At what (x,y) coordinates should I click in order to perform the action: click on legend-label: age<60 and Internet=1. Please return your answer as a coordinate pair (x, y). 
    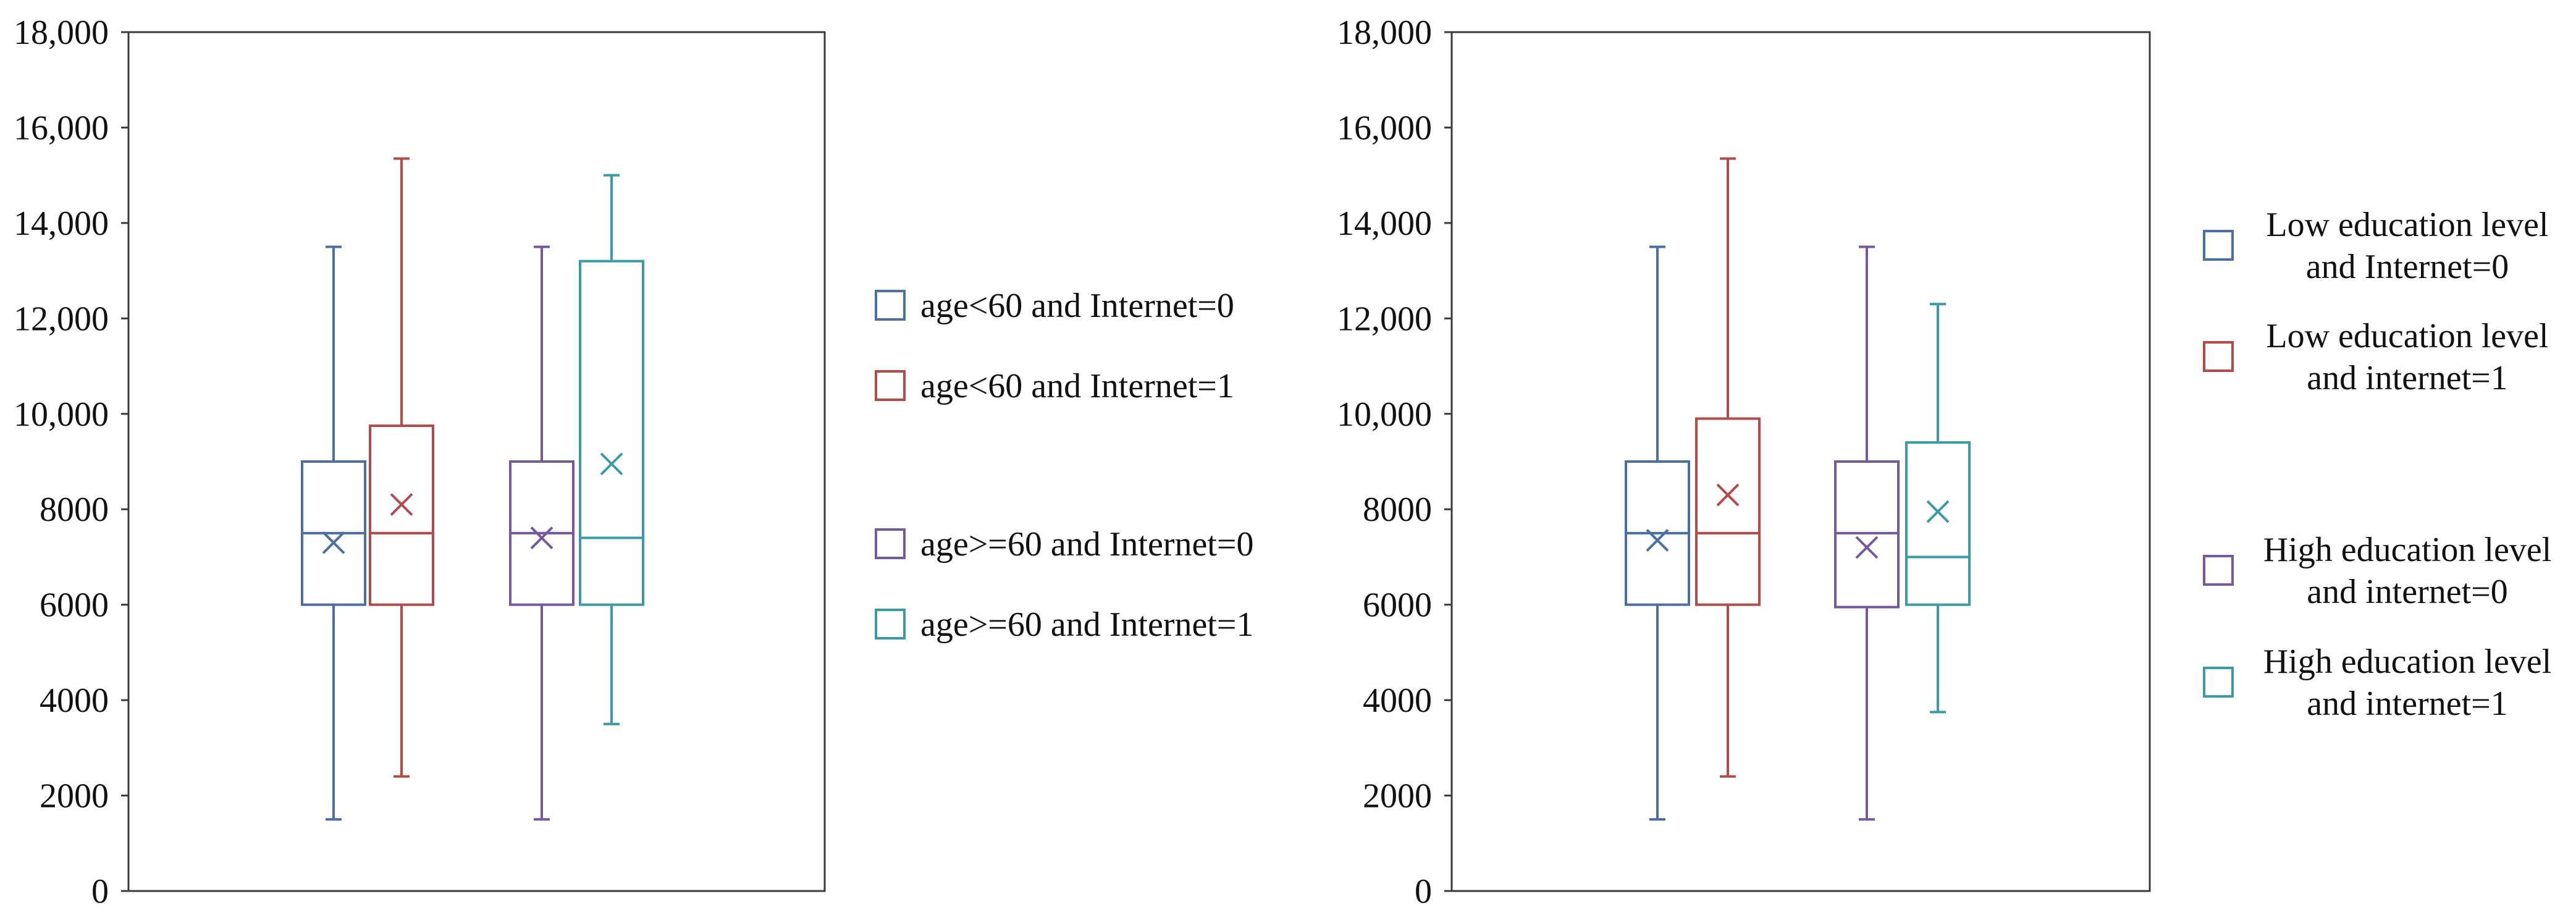
    Looking at the image, I should click on (1077, 386).